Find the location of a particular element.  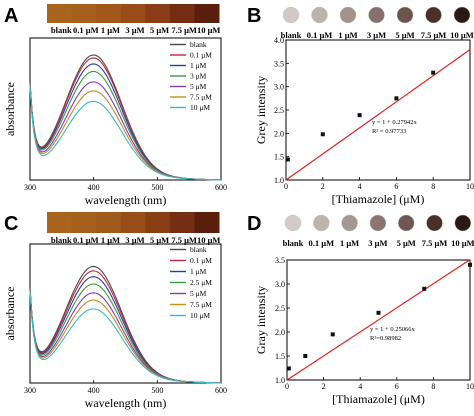

y-tick-label: 1.5 is located at coordinates (279, 157).